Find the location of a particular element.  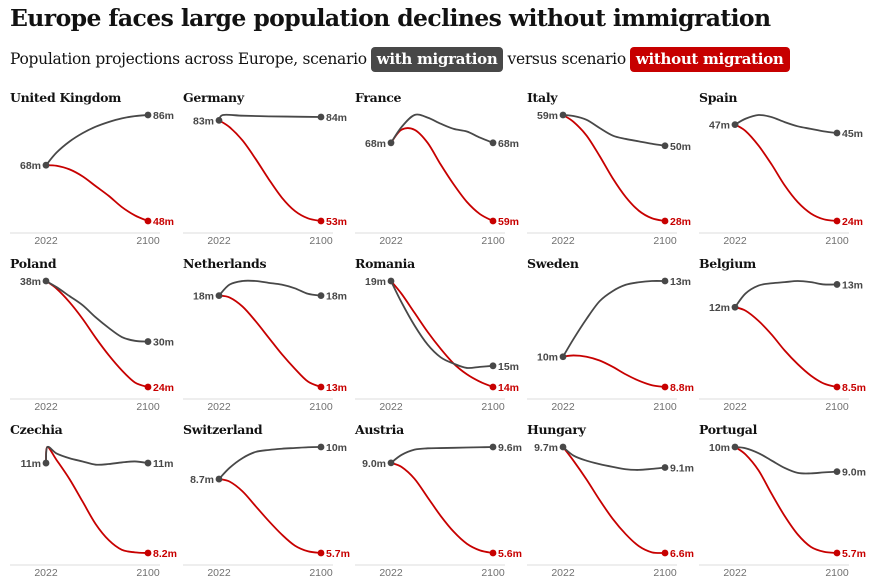

panel-sweden: Sweden 2022 2100 10m 13m 8.8m is located at coordinates (610, 334).